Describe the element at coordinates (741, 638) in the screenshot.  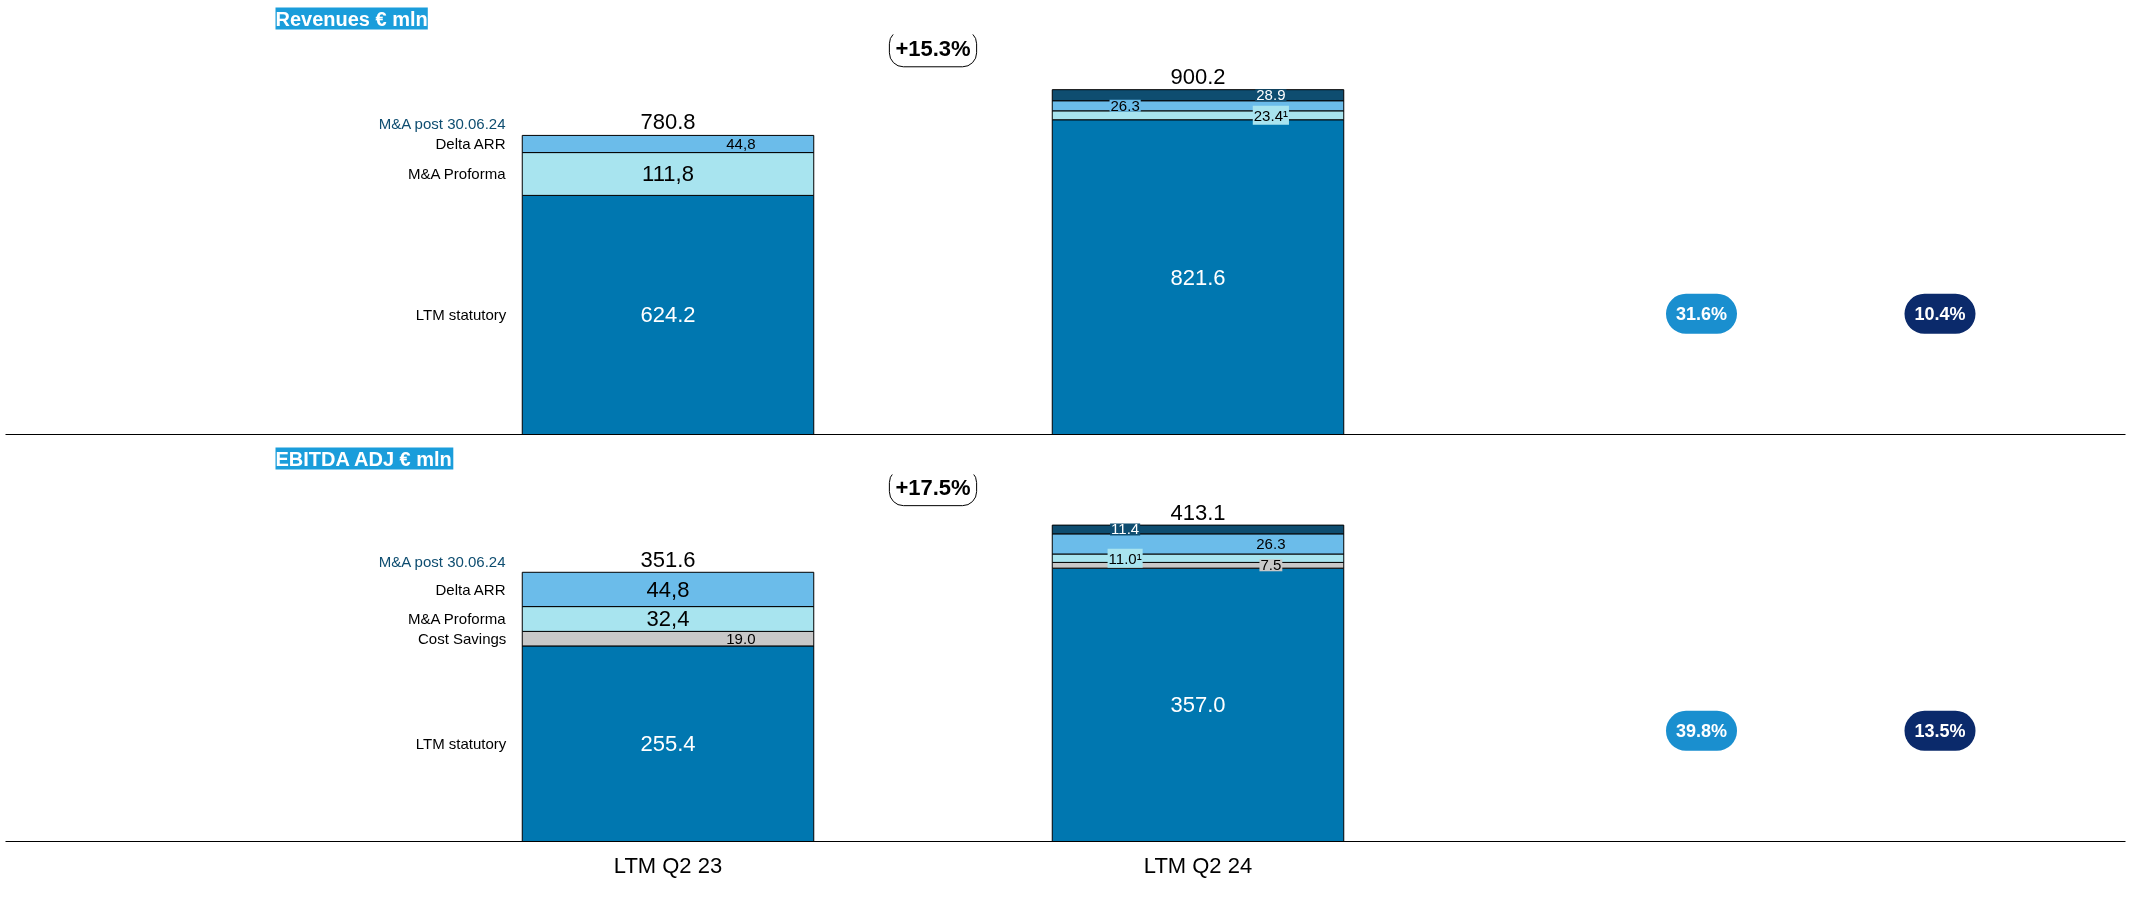
I see `data-label: 19.0` at that location.